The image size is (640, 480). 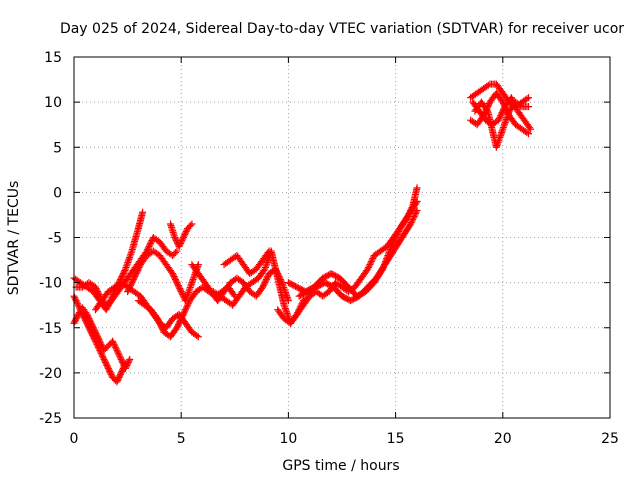 I want to click on x-tick-label: 0, so click(x=74, y=439).